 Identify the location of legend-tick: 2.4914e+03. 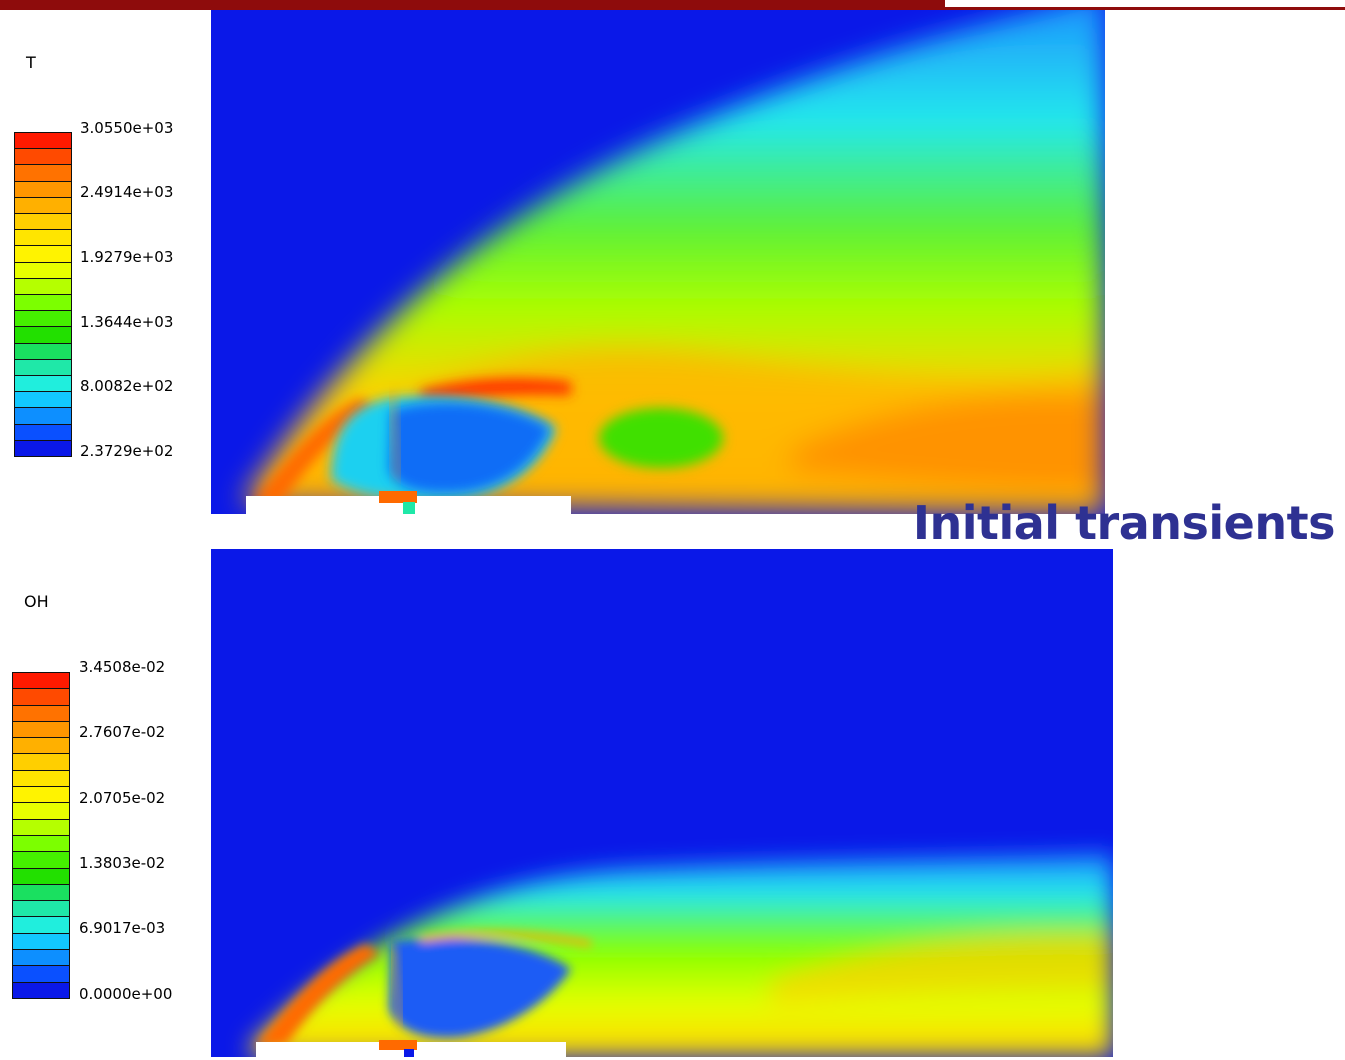
(127, 192).